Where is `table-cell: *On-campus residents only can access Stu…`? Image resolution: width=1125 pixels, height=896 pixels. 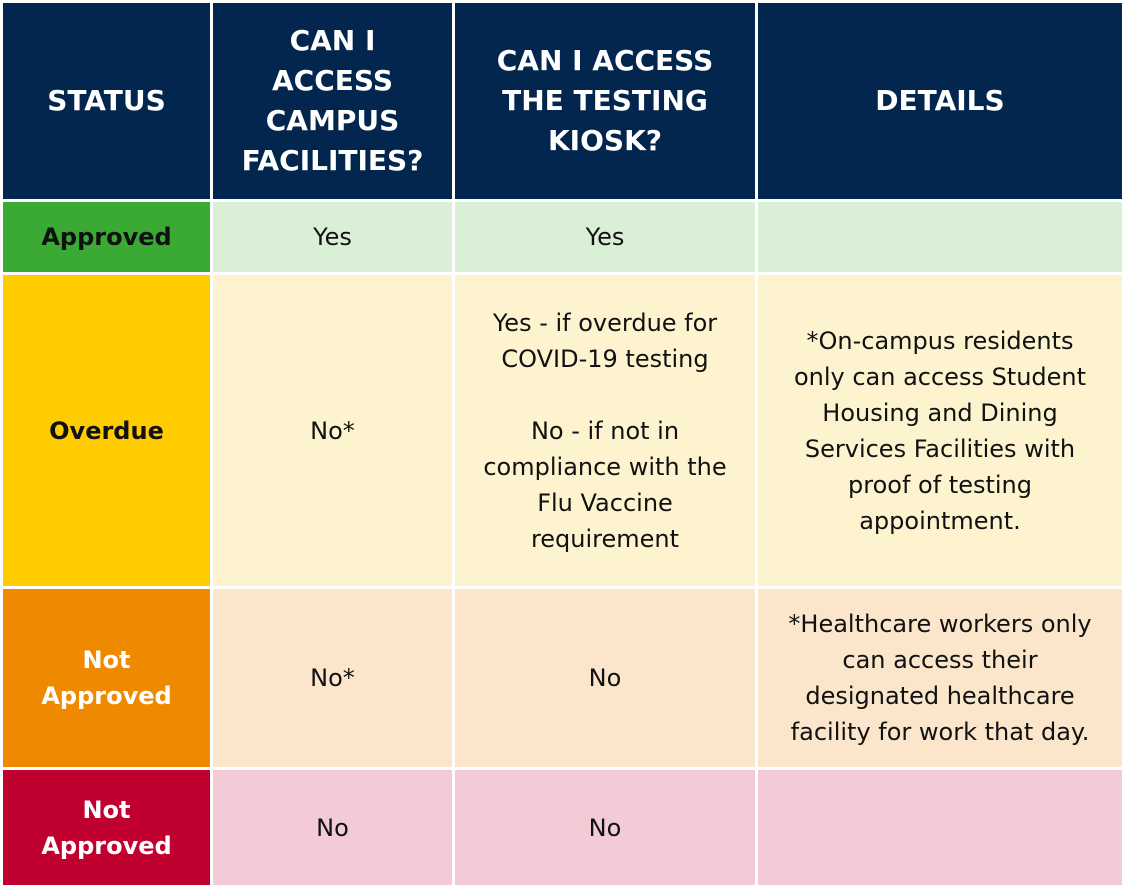
table-cell: *On-campus residents only can access Stu… is located at coordinates (940, 430).